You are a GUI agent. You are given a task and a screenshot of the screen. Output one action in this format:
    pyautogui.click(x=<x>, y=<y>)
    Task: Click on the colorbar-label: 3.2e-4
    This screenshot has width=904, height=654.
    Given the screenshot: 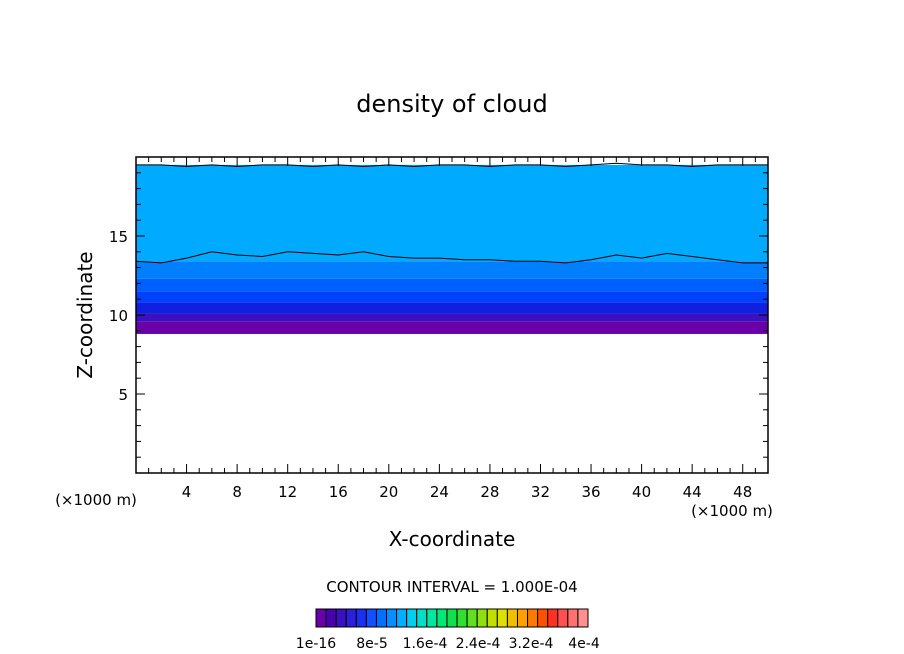 What is the action you would take?
    pyautogui.click(x=531, y=644)
    